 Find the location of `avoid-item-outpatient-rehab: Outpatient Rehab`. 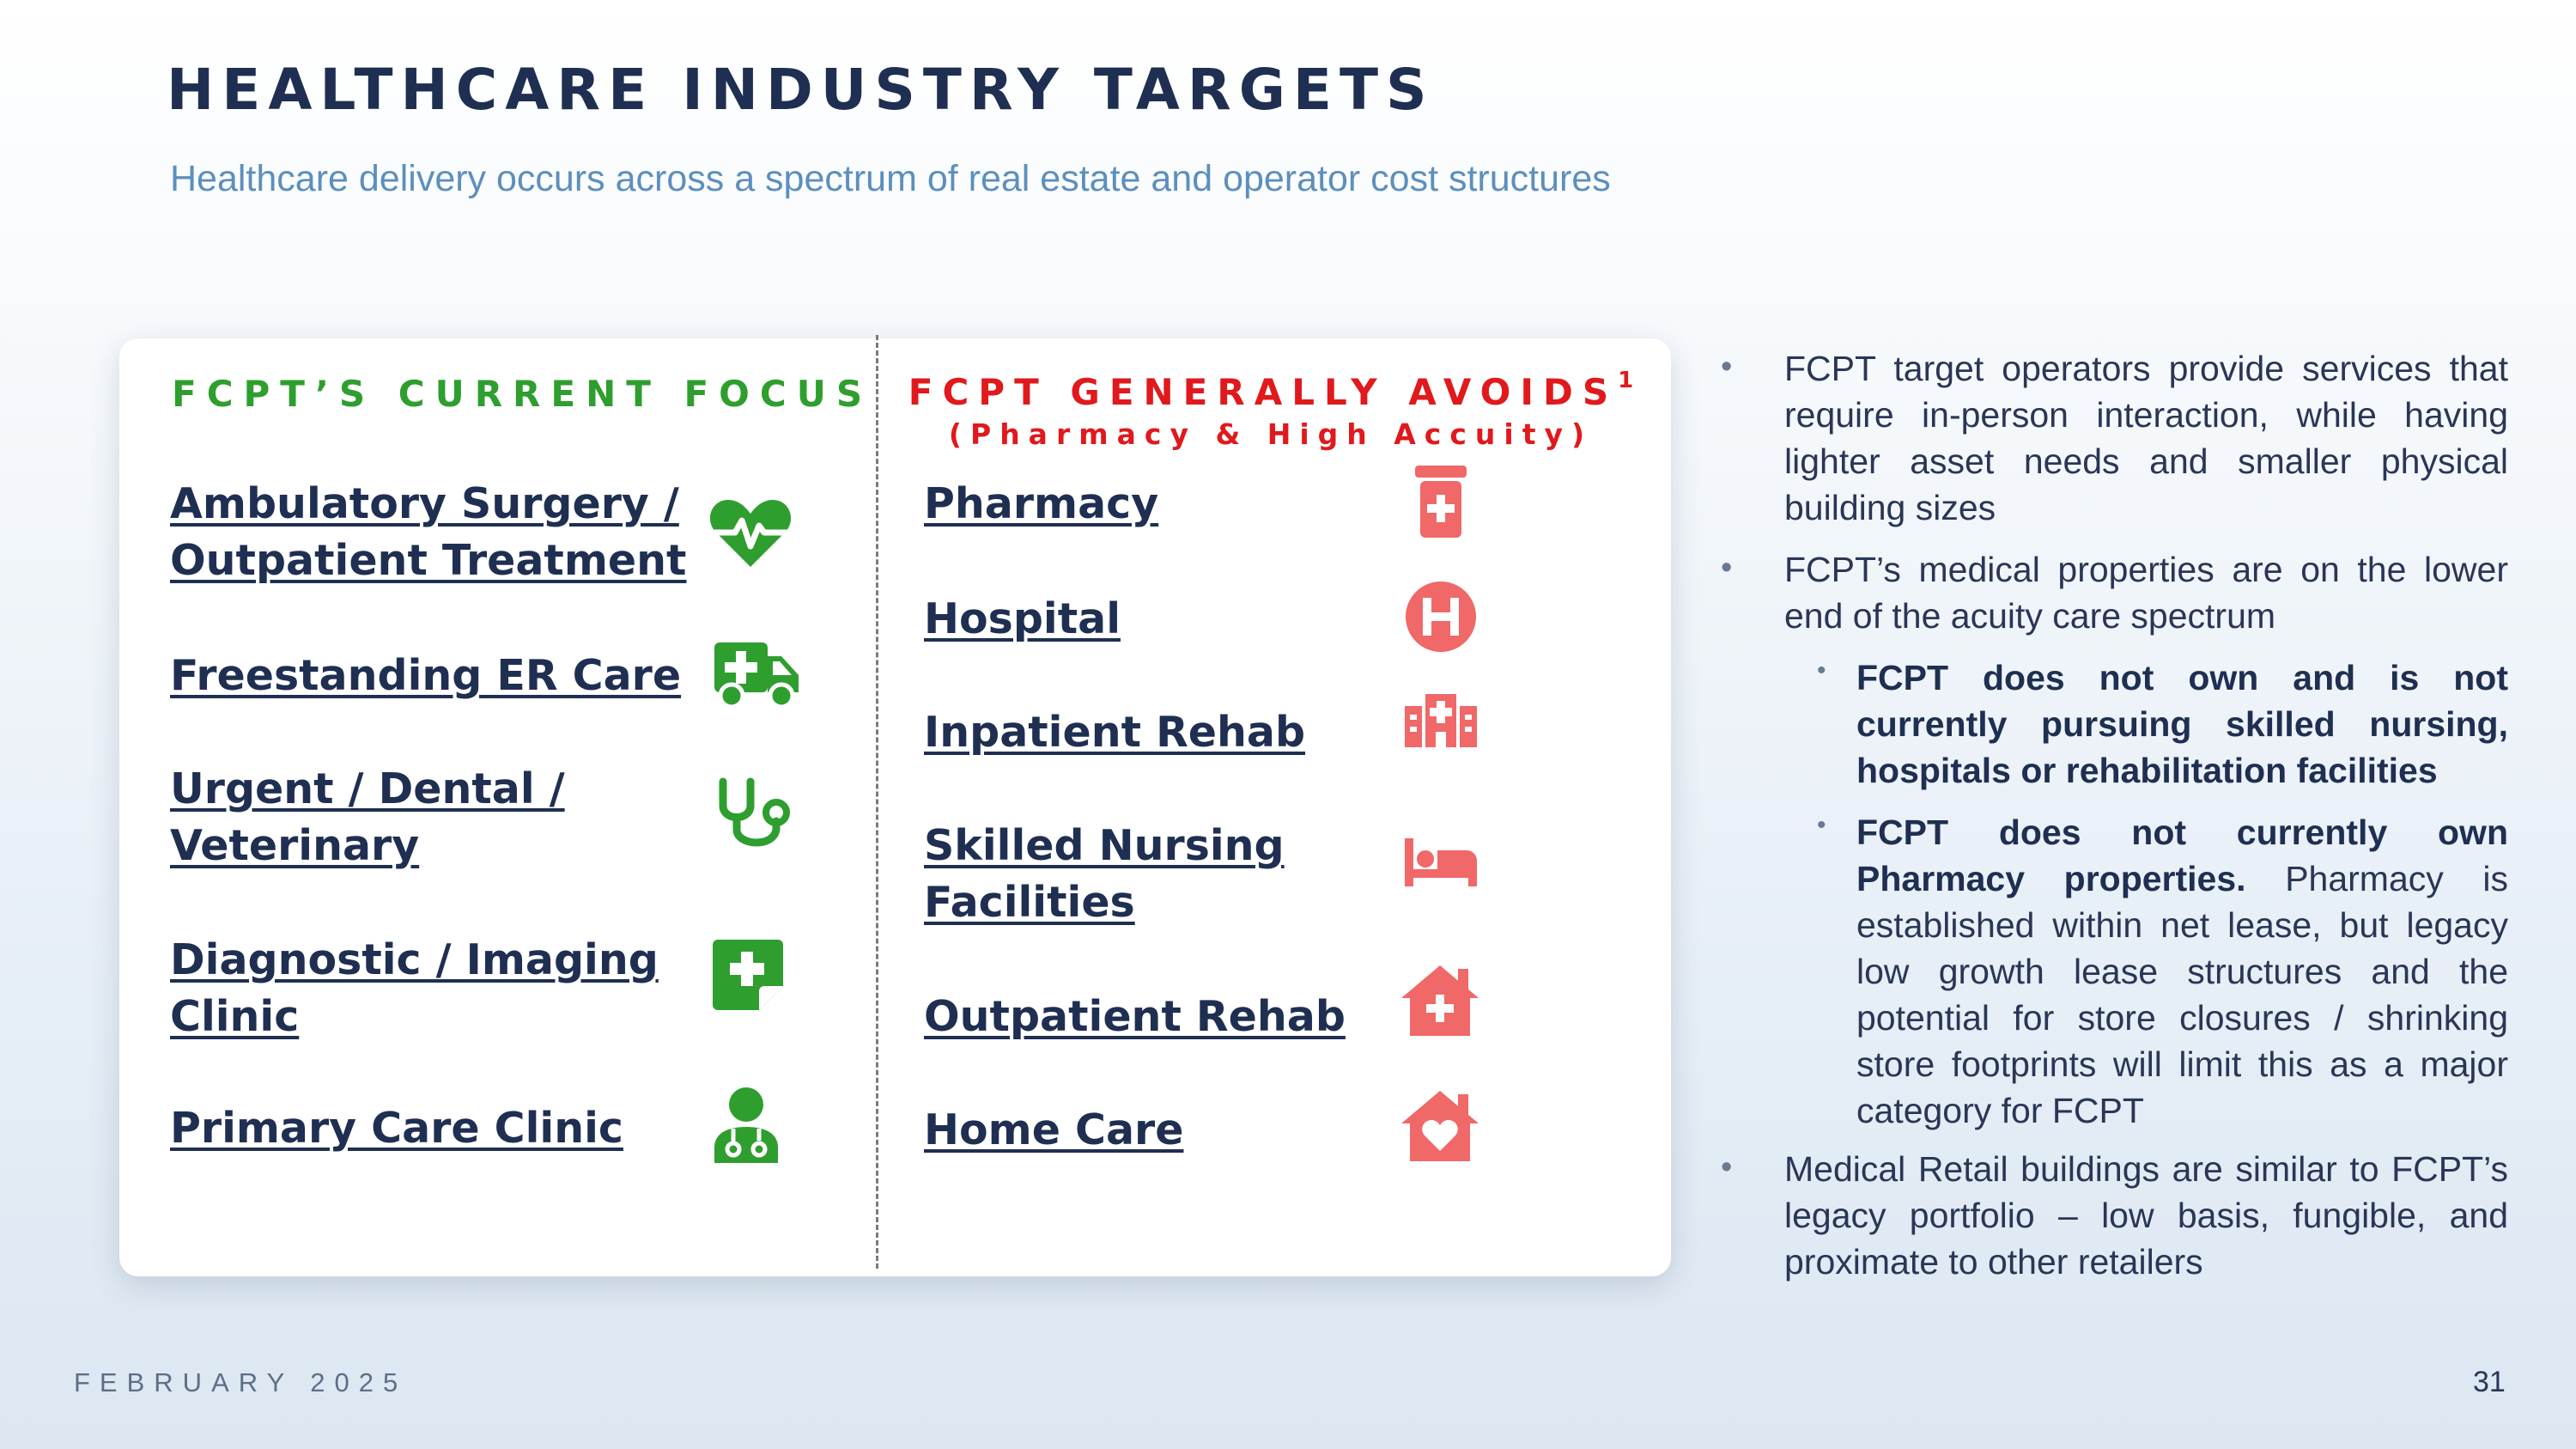

avoid-item-outpatient-rehab: Outpatient Rehab is located at coordinates (1135, 1016).